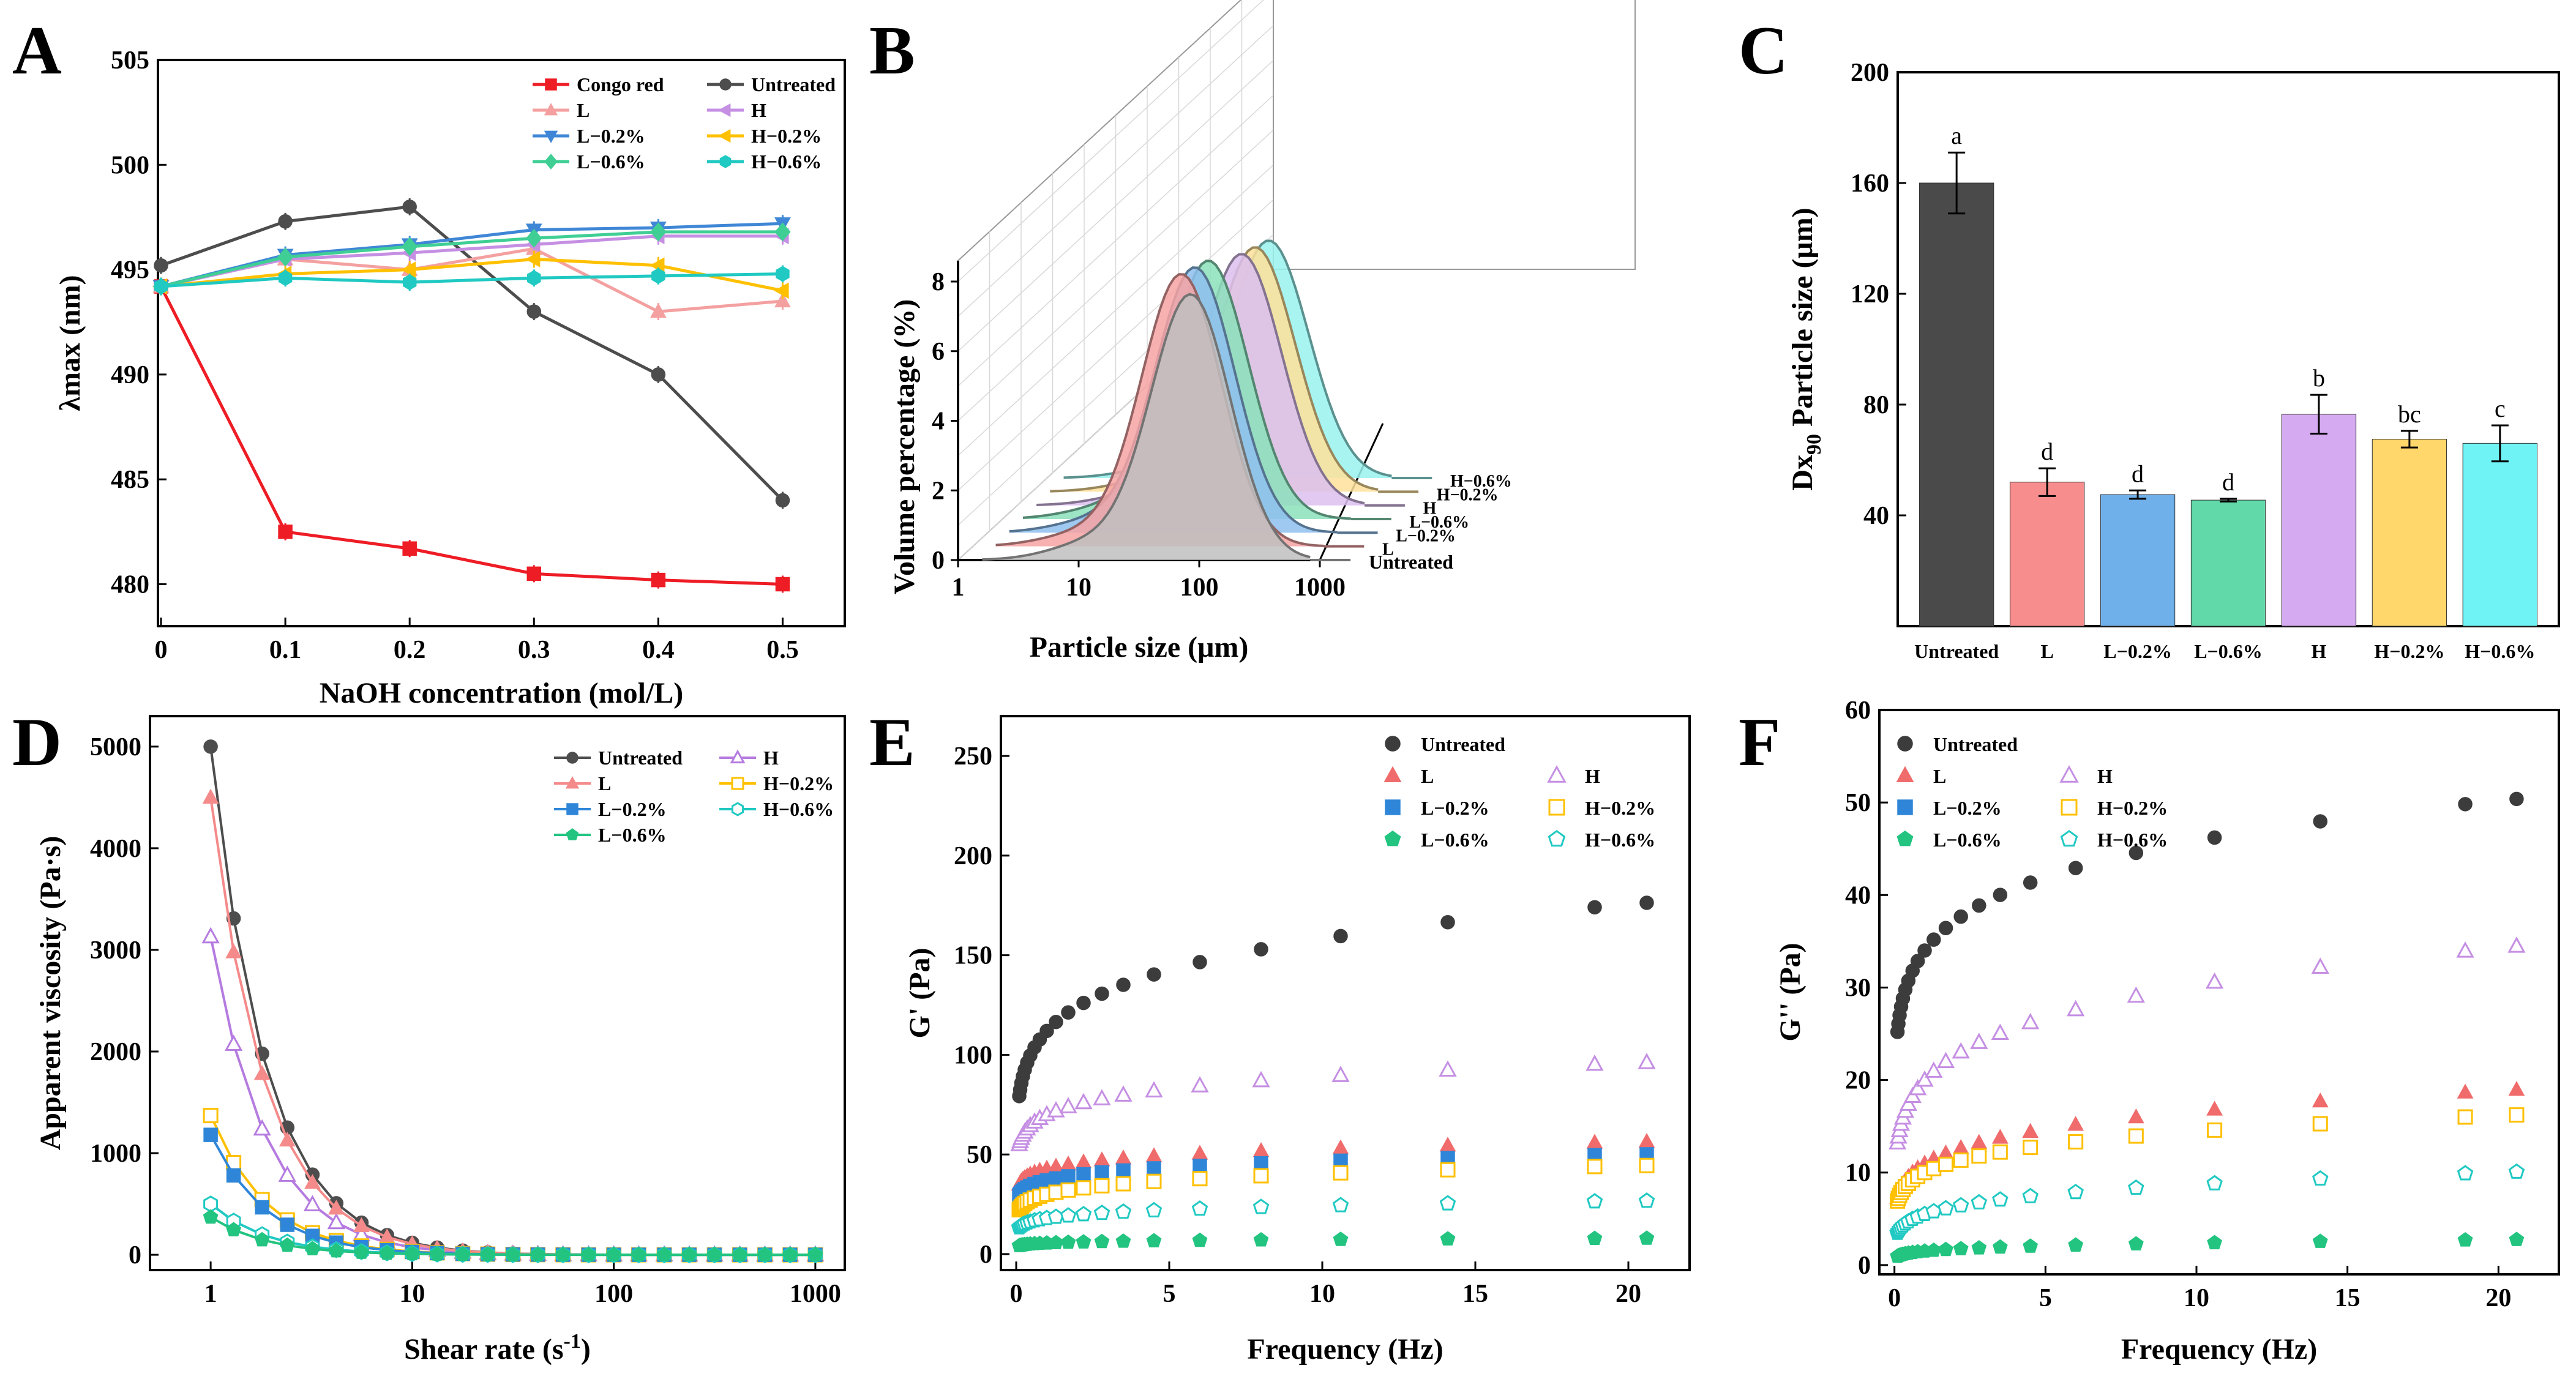 This screenshot has width=2576, height=1390. Describe the element at coordinates (920, 993) in the screenshot. I see `panel-e-ylabel: G' (Pa)` at that location.